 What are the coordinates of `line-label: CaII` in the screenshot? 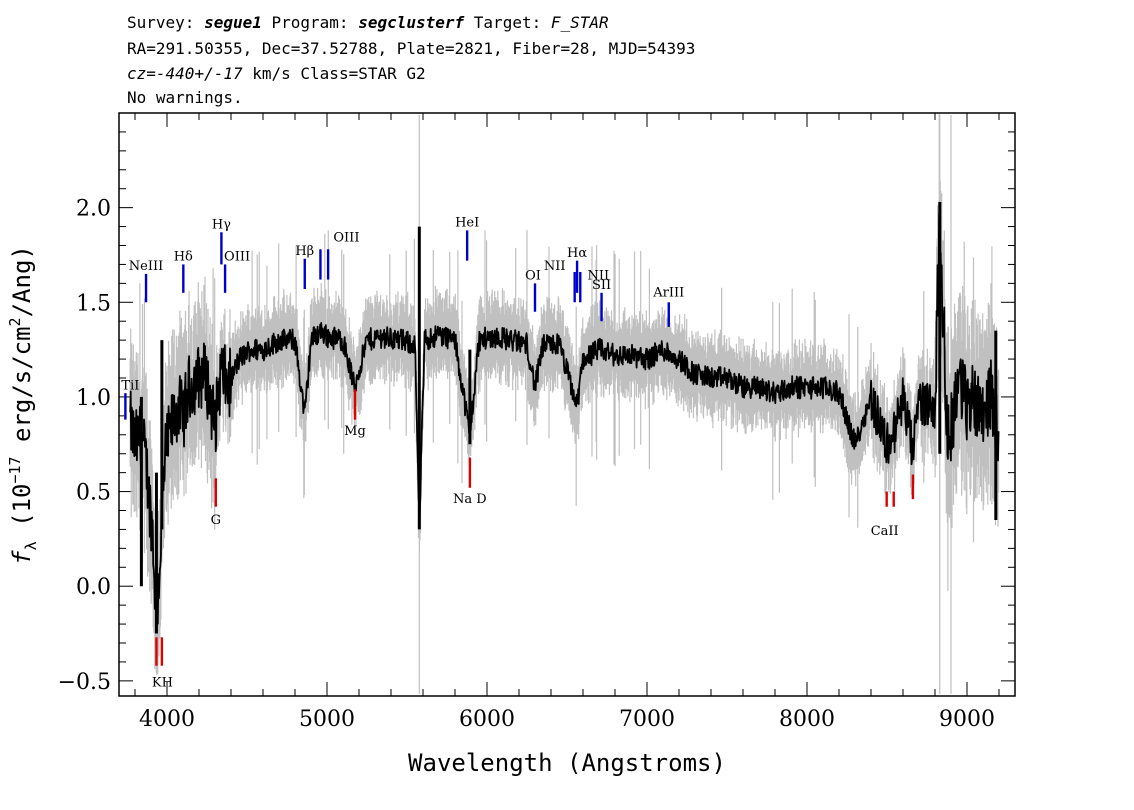 It's located at (885, 531).